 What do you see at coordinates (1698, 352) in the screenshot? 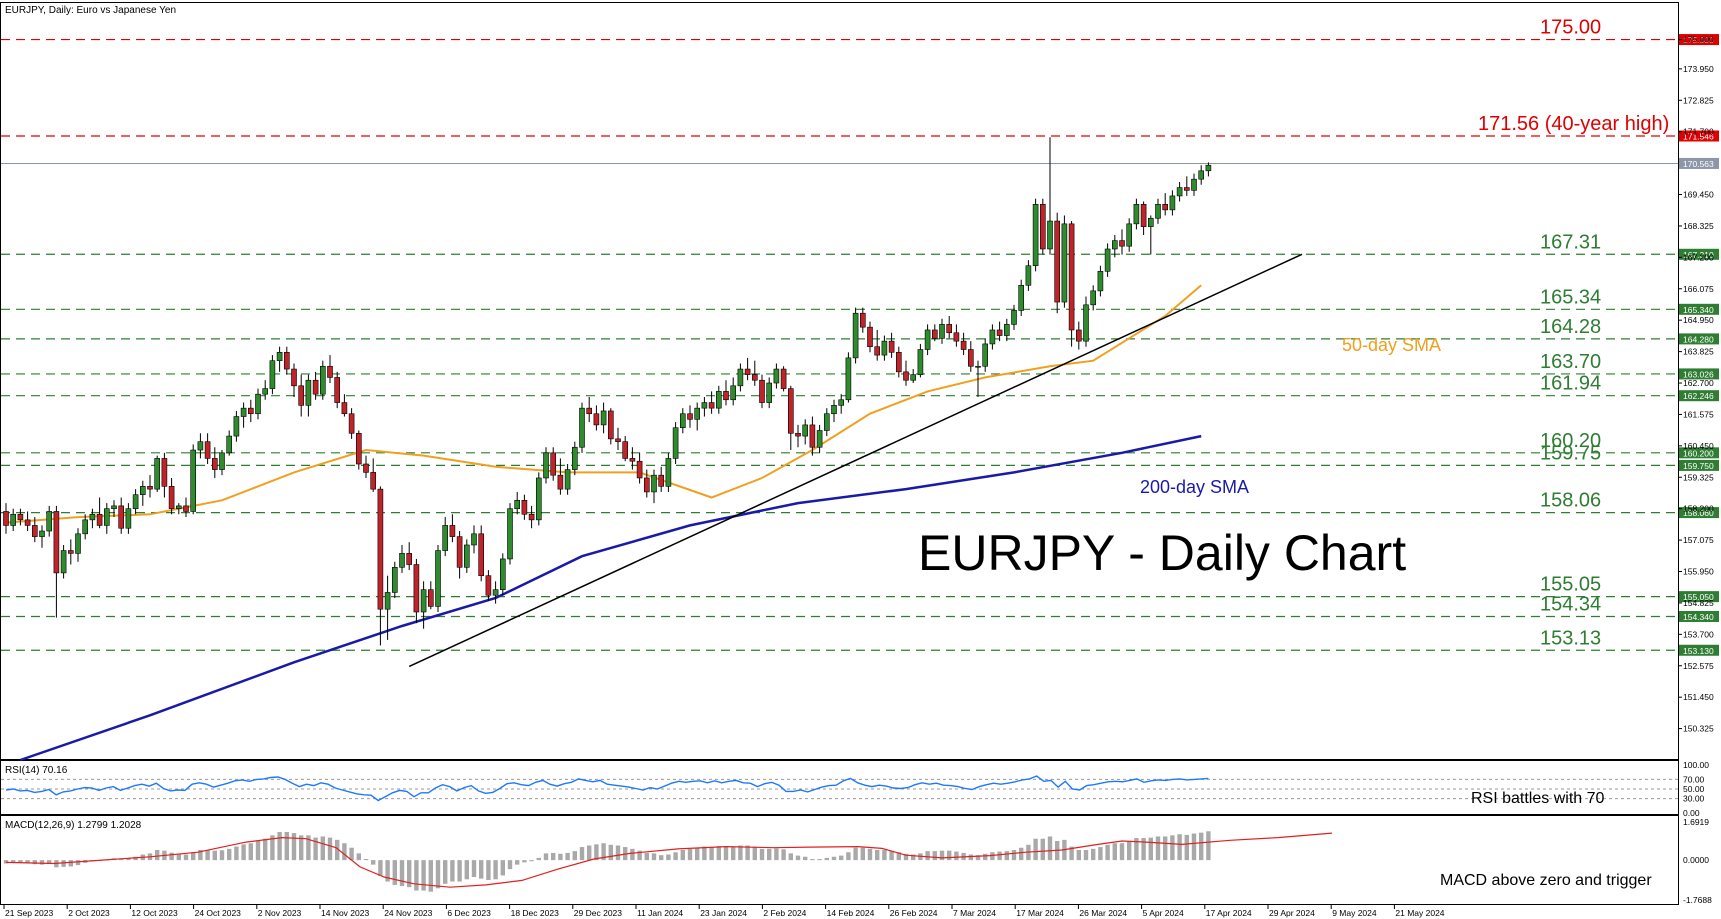
I see `price-axis-tick-label: 163.825` at bounding box center [1698, 352].